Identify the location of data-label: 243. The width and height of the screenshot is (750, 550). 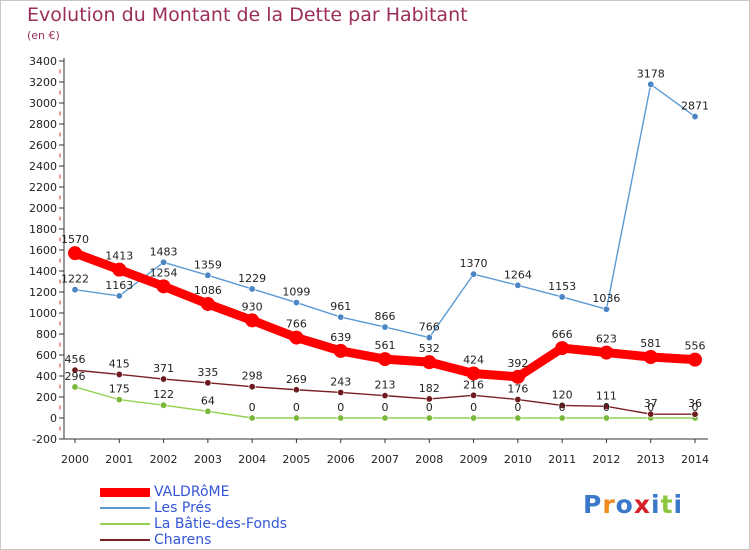
(340, 381).